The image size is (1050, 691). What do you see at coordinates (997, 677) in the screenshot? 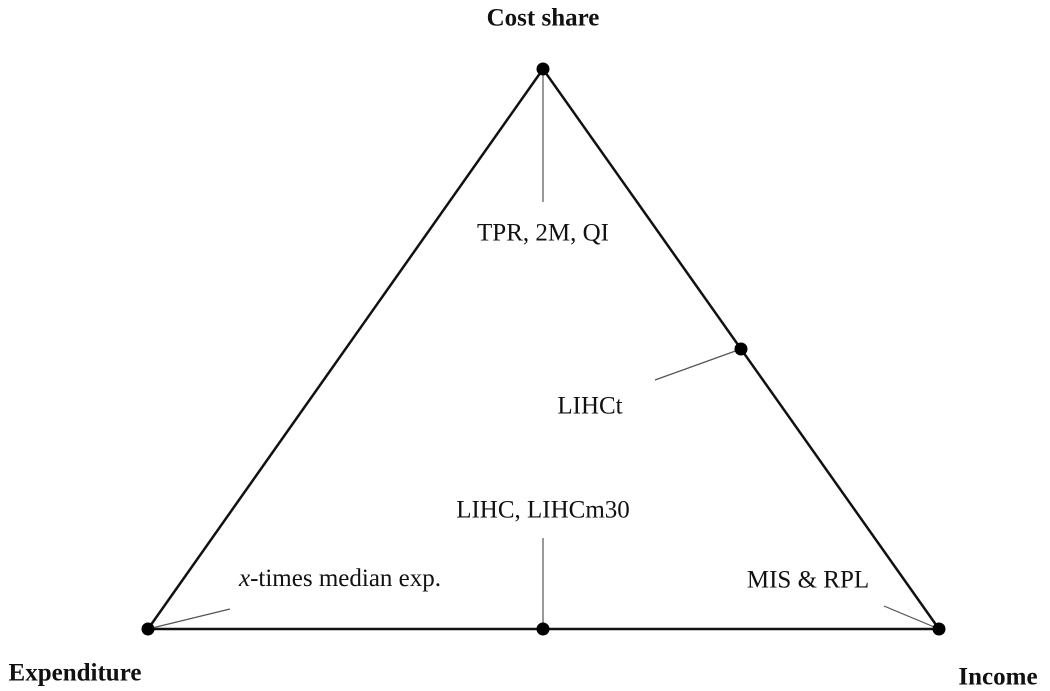
I see `vertex-label: Income` at bounding box center [997, 677].